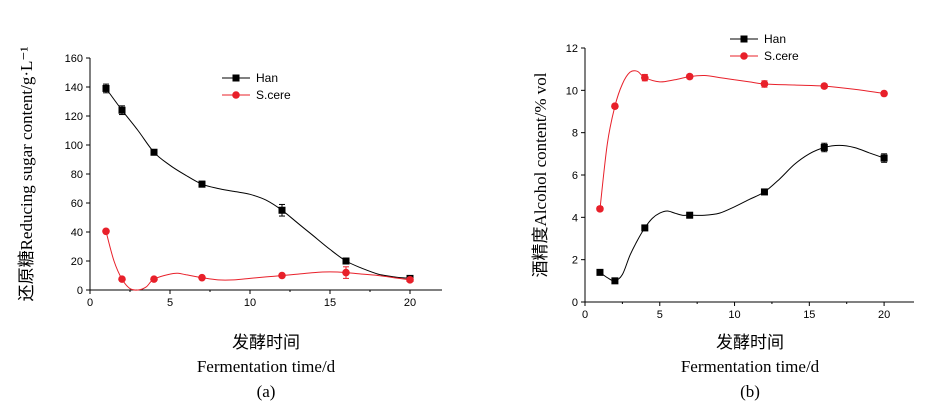  Describe the element at coordinates (572, 49) in the screenshot. I see `y-tick-label: 12` at that location.